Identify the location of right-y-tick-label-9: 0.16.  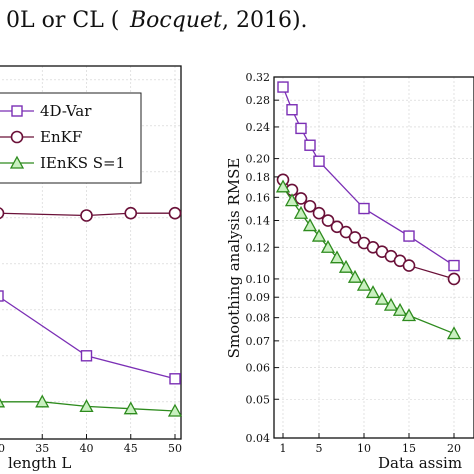
(258, 197).